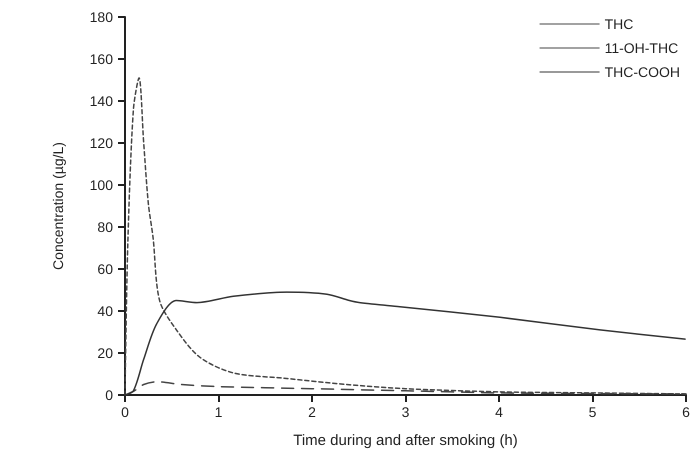 Image resolution: width=695 pixels, height=469 pixels. What do you see at coordinates (592, 412) in the screenshot?
I see `x-tick-label: 5` at bounding box center [592, 412].